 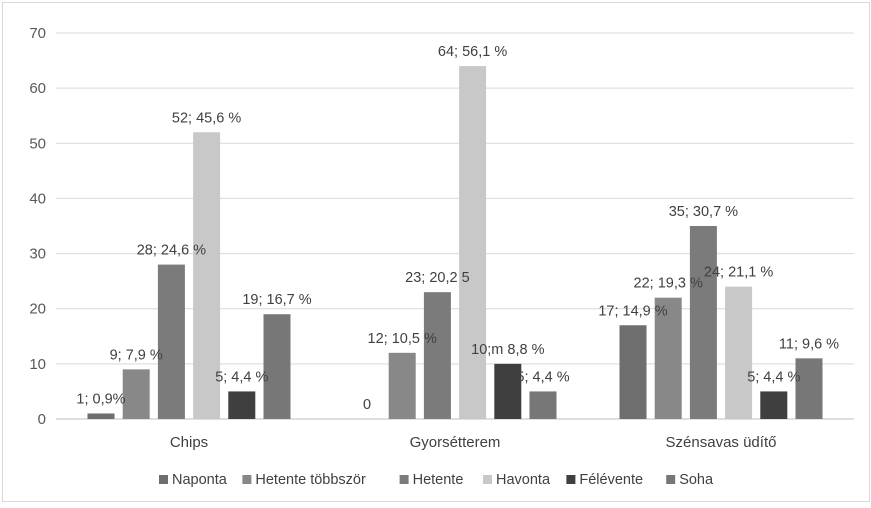 I want to click on y-tick-label: 50, so click(x=37, y=143).